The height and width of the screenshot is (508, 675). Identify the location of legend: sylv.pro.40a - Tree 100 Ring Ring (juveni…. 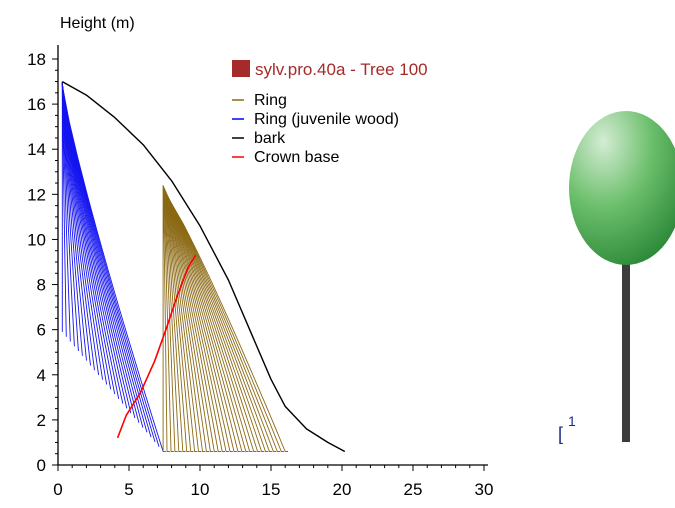
(330, 113).